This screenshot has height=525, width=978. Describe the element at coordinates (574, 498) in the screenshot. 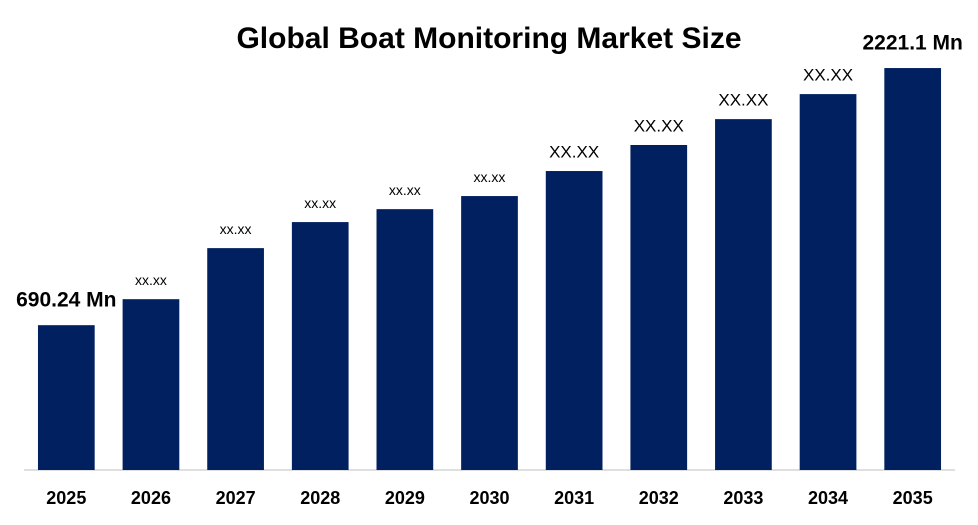

I see `x-tick-label: 2031` at that location.